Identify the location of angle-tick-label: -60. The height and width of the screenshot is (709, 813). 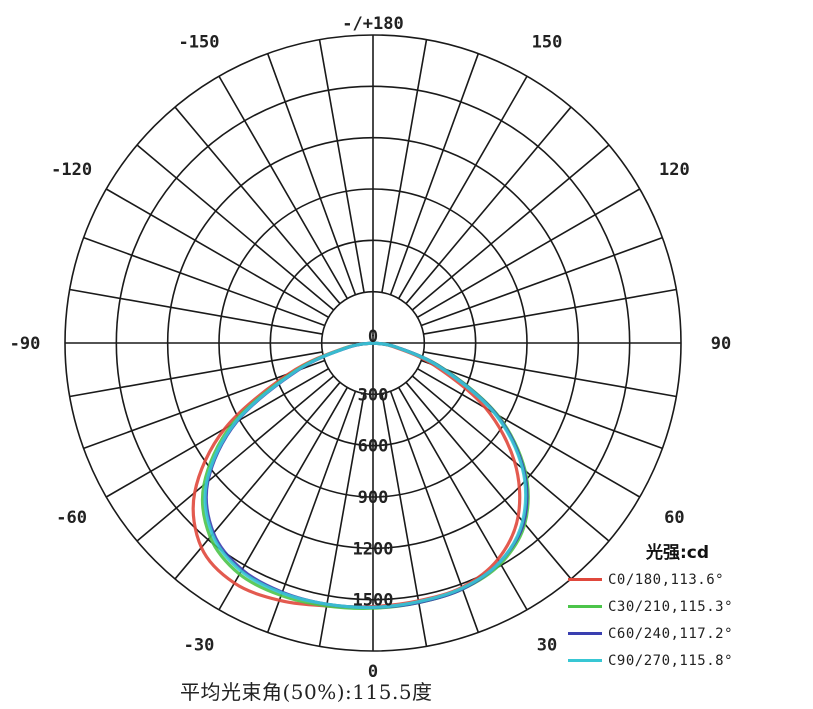
(71, 518).